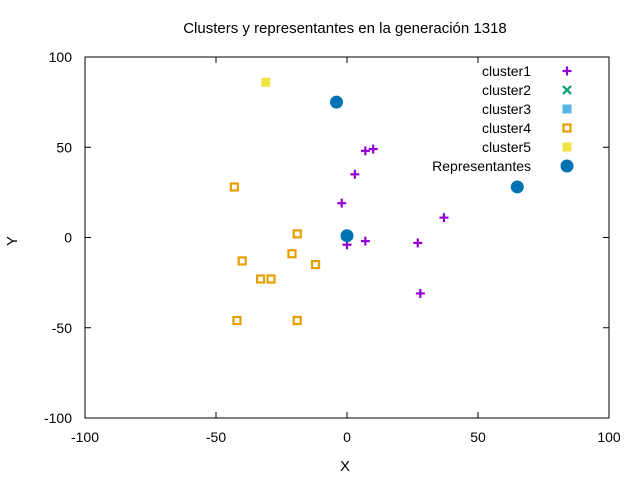  What do you see at coordinates (567, 128) in the screenshot?
I see `legend-marker-cluster4` at bounding box center [567, 128].